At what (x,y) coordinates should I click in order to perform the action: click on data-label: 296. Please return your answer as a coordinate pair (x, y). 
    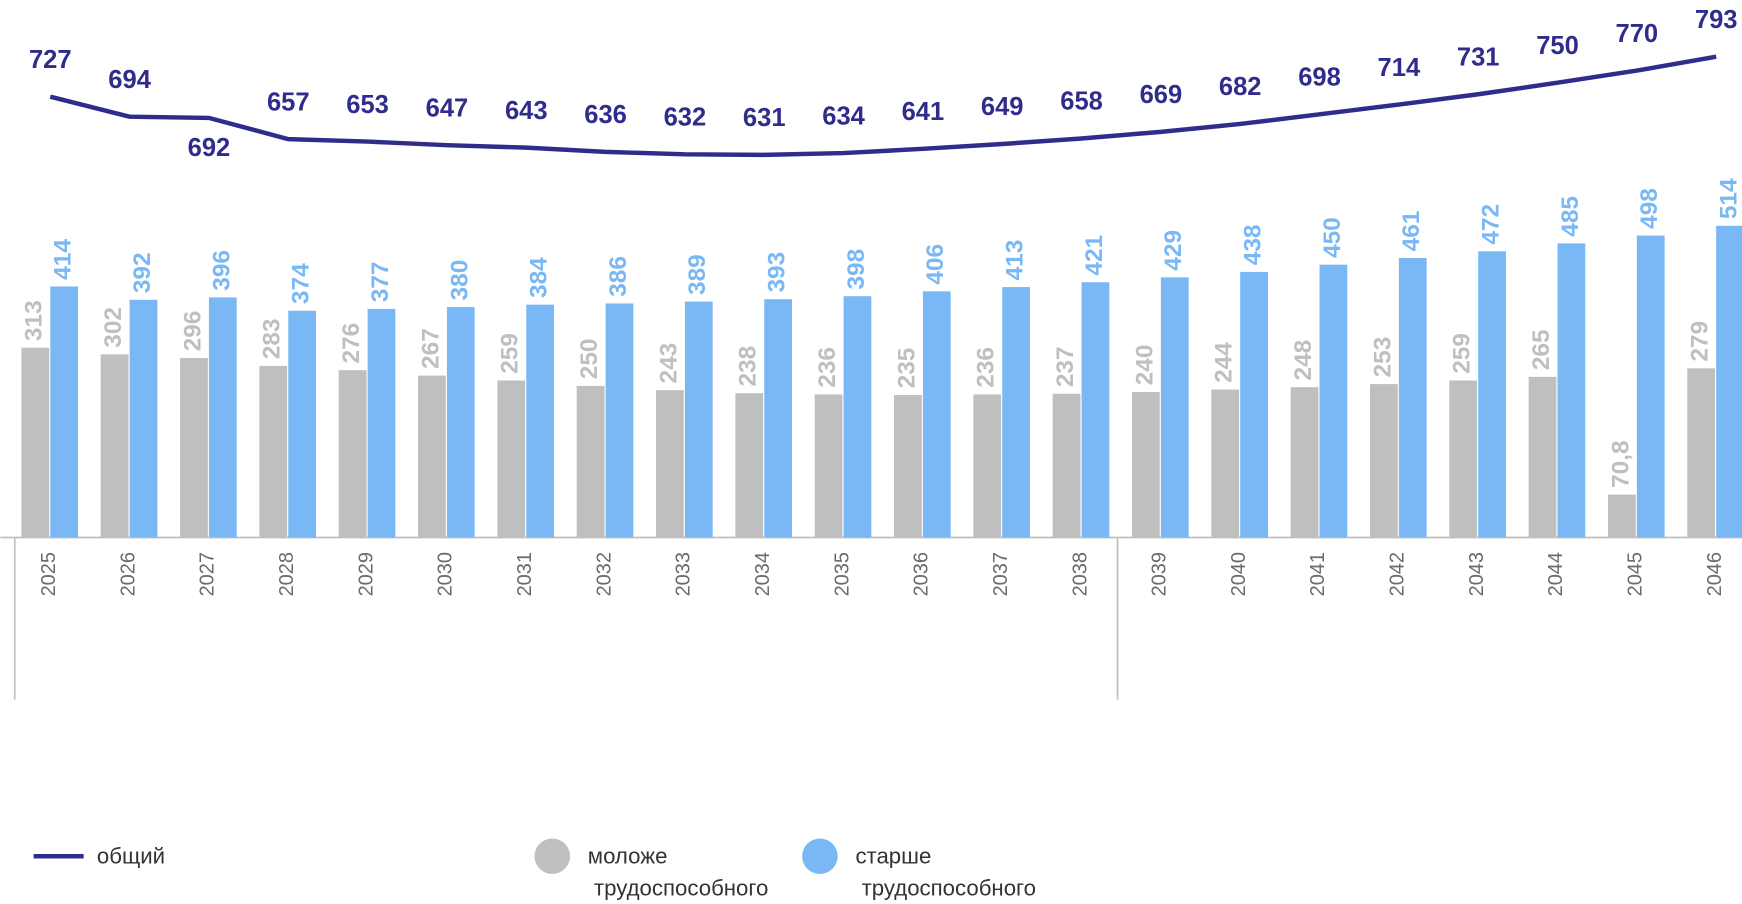
    Looking at the image, I should click on (192, 331).